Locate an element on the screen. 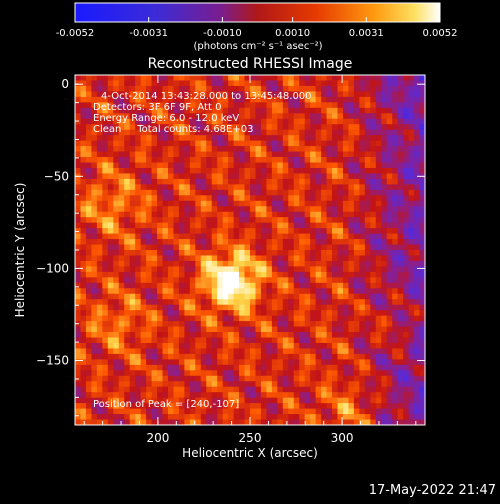 This screenshot has height=504, width=500. colorbar-tick-label: -0.0052 is located at coordinates (75, 33).